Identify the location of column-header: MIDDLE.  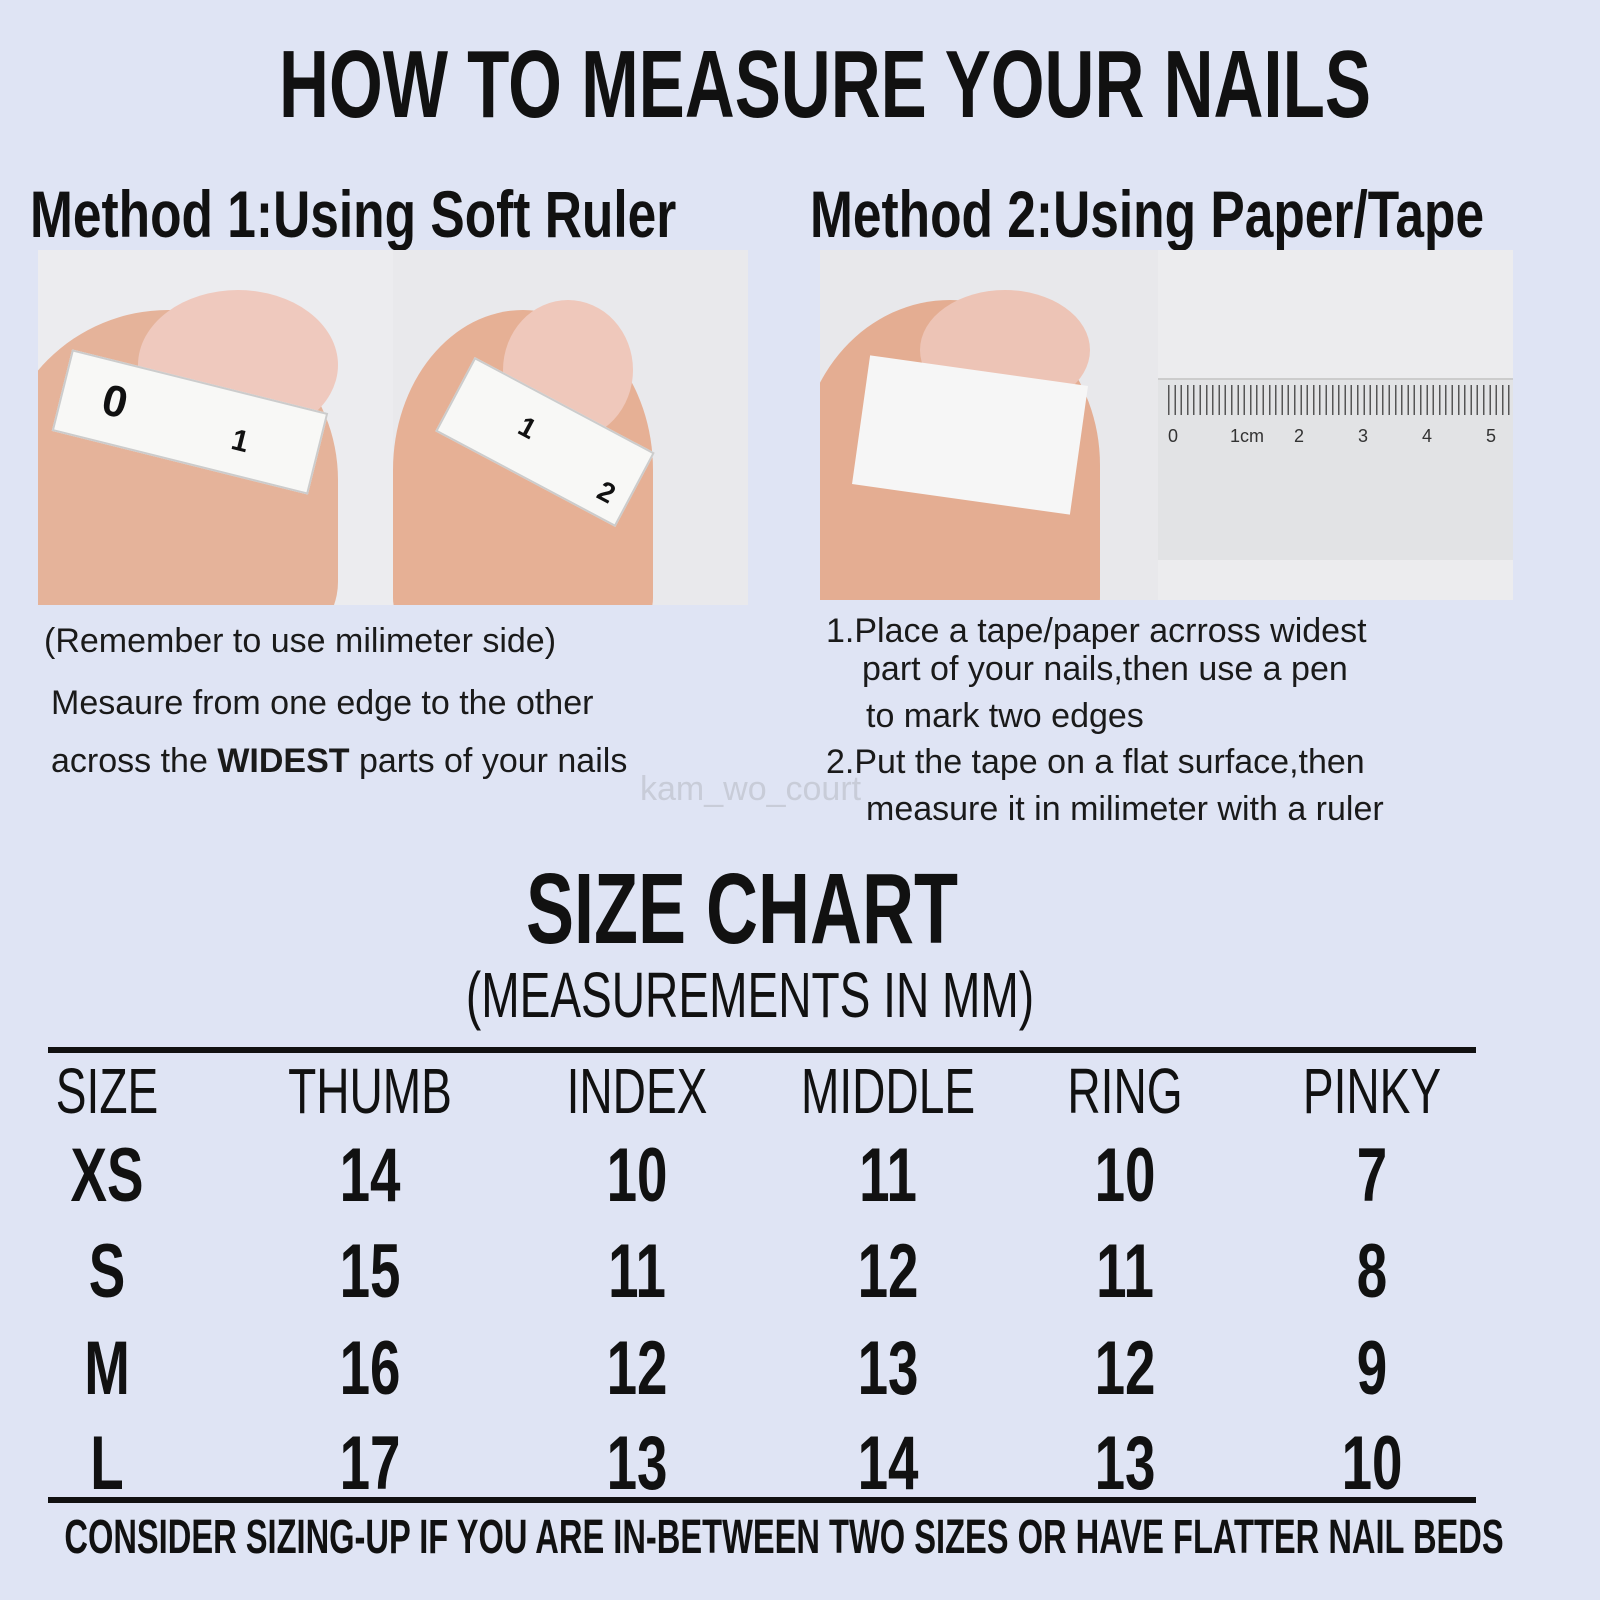
(888, 1091).